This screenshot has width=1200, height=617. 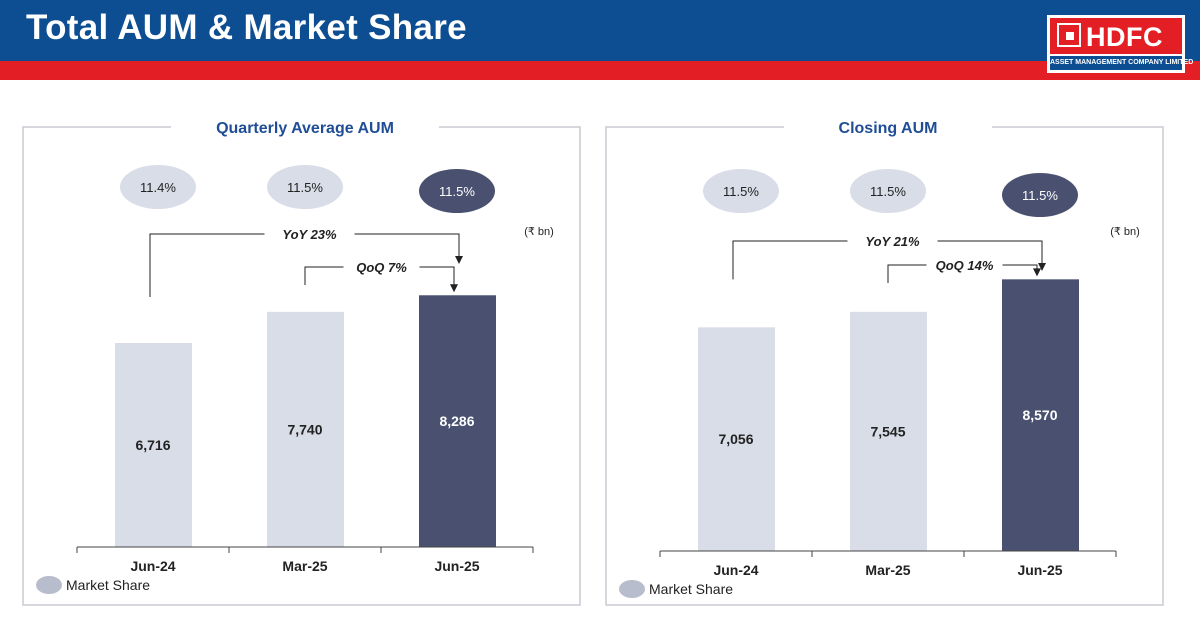 What do you see at coordinates (600, 70) in the screenshot?
I see `header-red-stripe` at bounding box center [600, 70].